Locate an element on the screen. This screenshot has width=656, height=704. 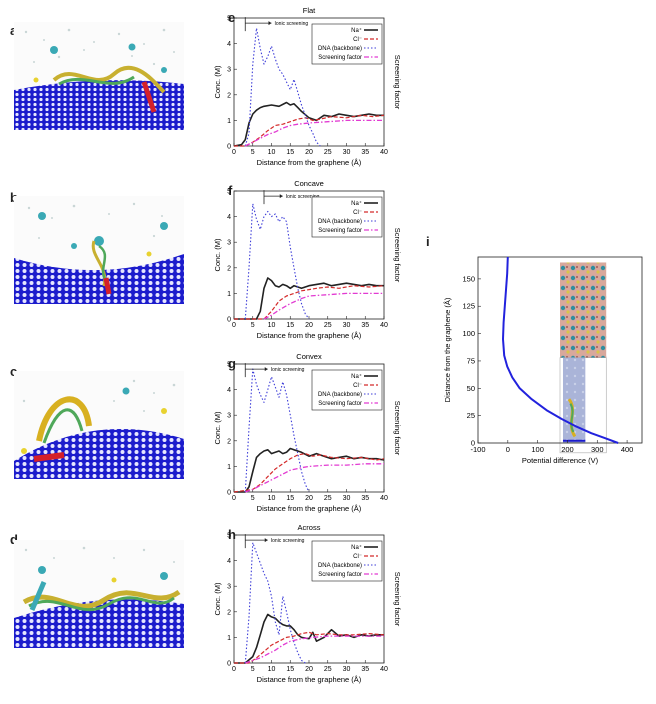
x-tick-label: 300 is located at coordinates (597, 449).